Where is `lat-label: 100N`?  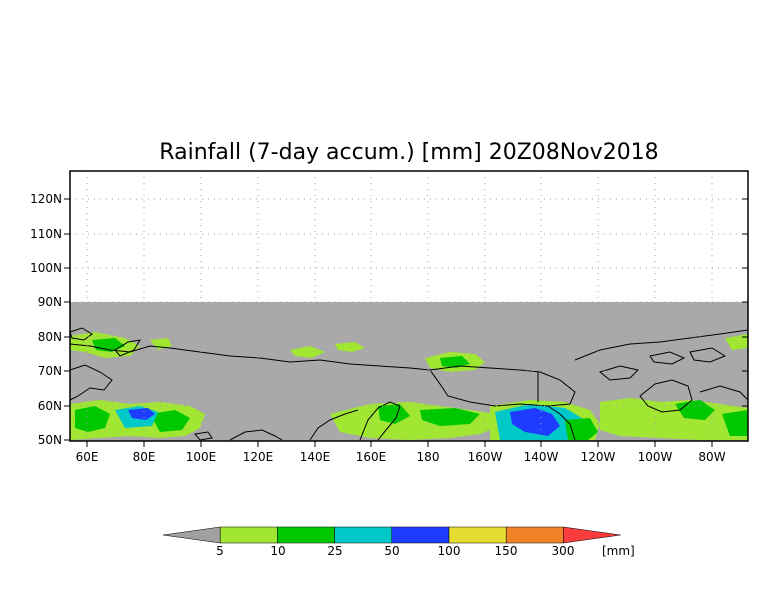
lat-label: 100N is located at coordinates (46, 268).